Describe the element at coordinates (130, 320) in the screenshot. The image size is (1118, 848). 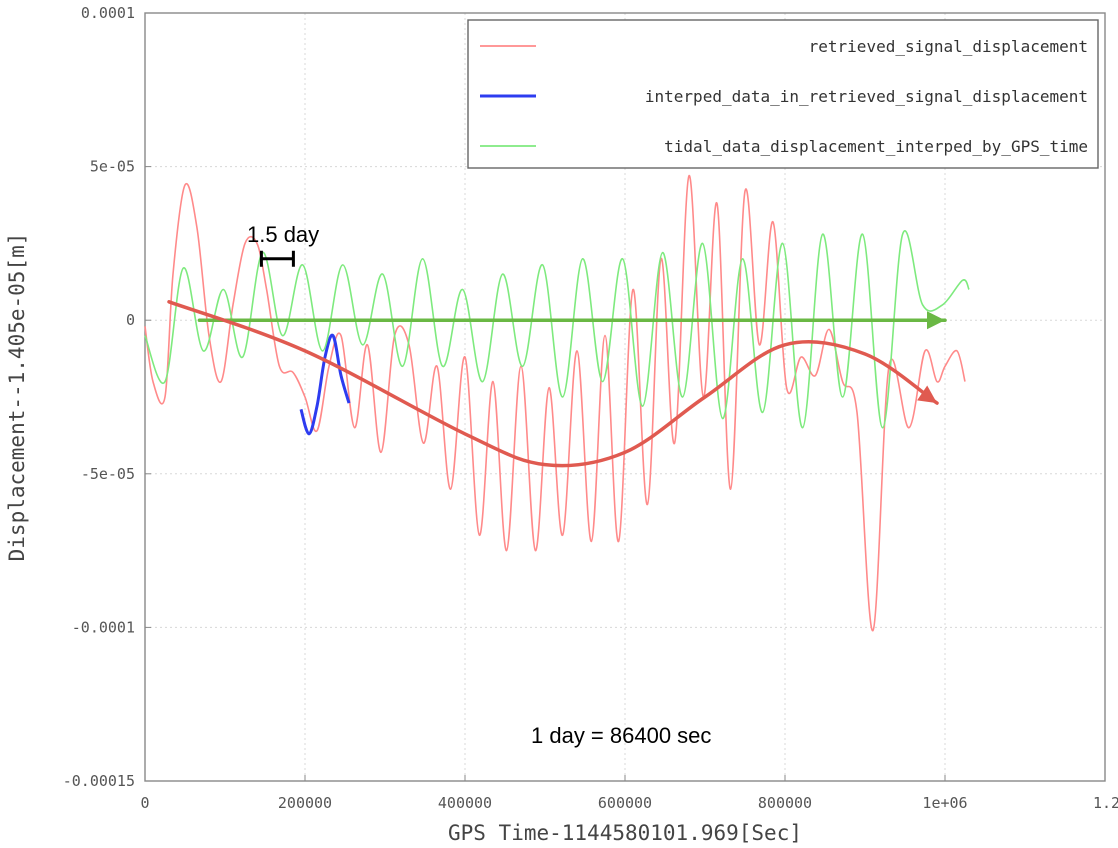
I see `y-tick-label: 0` at that location.